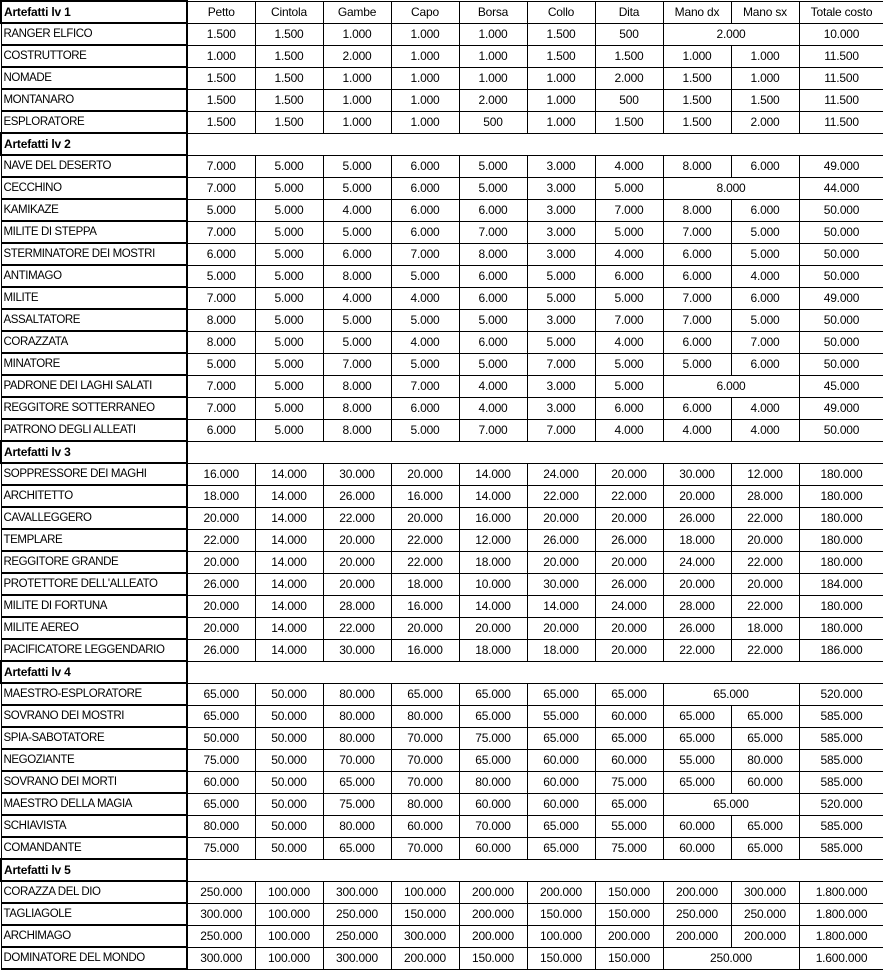 The image size is (883, 970). What do you see at coordinates (765, 78) in the screenshot?
I see `mano-sx-cost-cell: 1.000` at bounding box center [765, 78].